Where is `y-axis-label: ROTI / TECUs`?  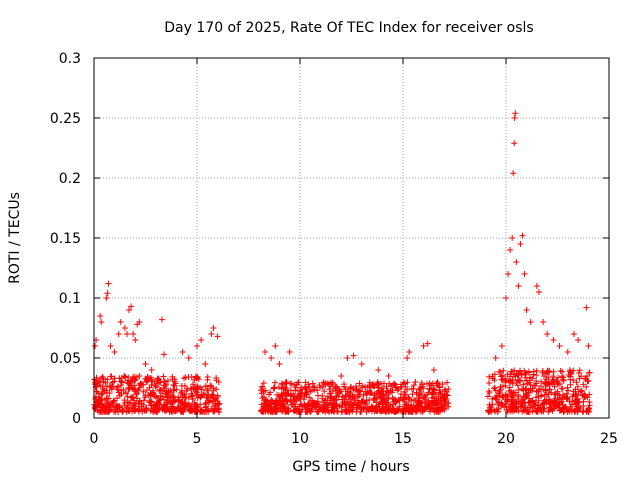 y-axis-label: ROTI / TECUs is located at coordinates (15, 238).